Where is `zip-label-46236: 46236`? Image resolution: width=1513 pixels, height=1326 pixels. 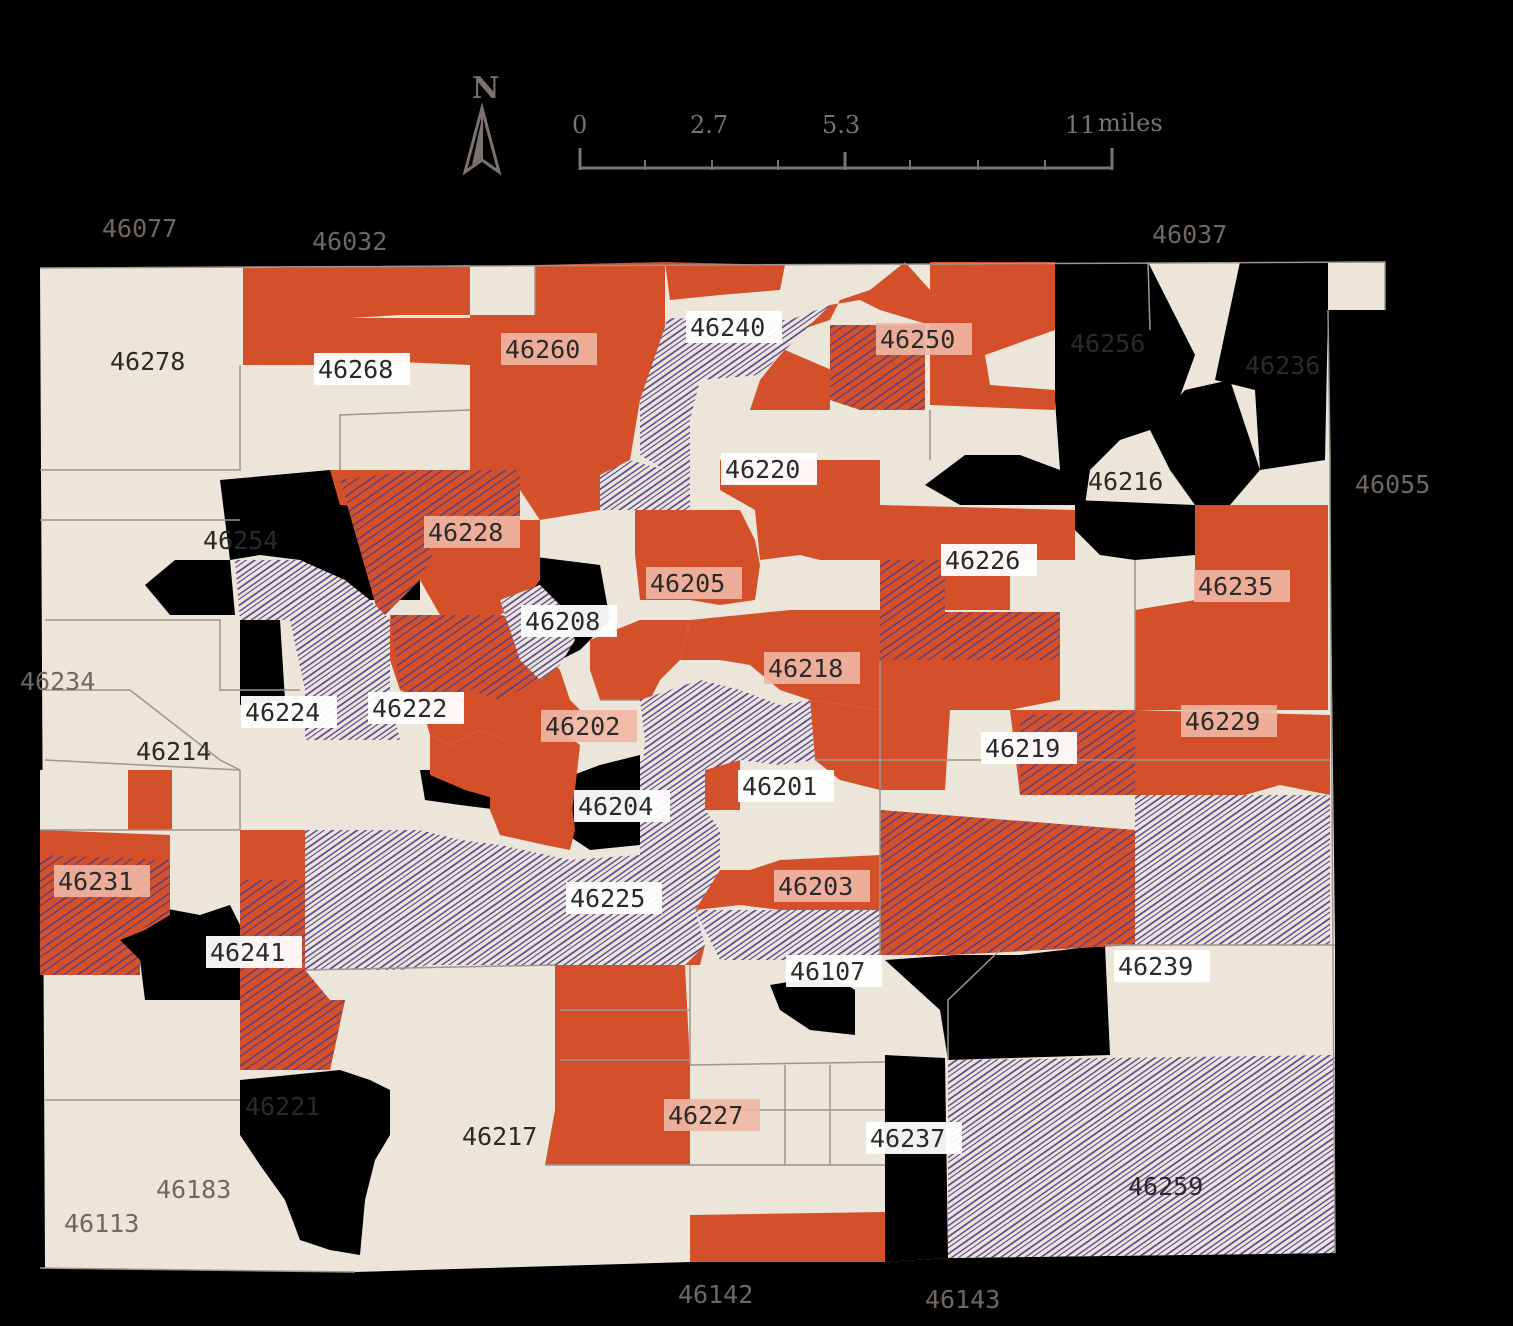 zip-label-46236: 46236 is located at coordinates (1282, 365).